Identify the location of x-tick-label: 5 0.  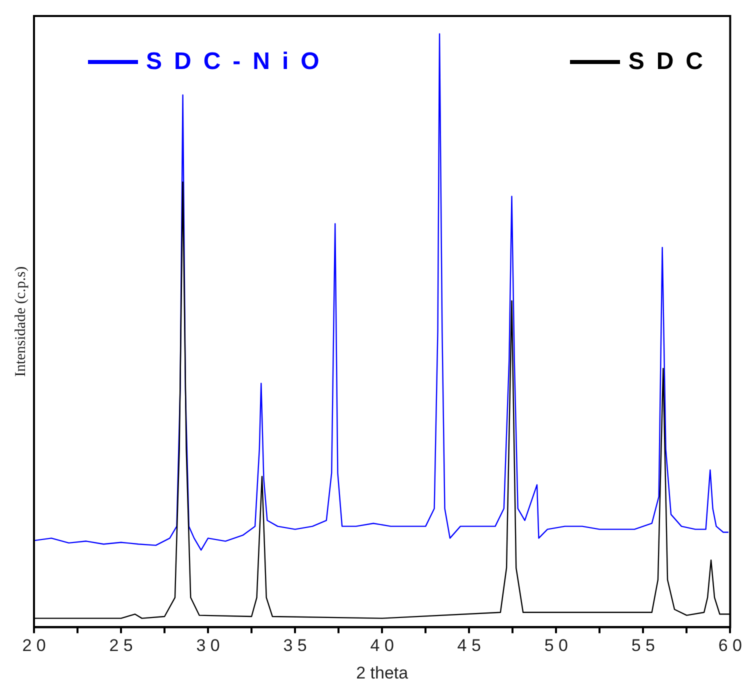
(556, 646).